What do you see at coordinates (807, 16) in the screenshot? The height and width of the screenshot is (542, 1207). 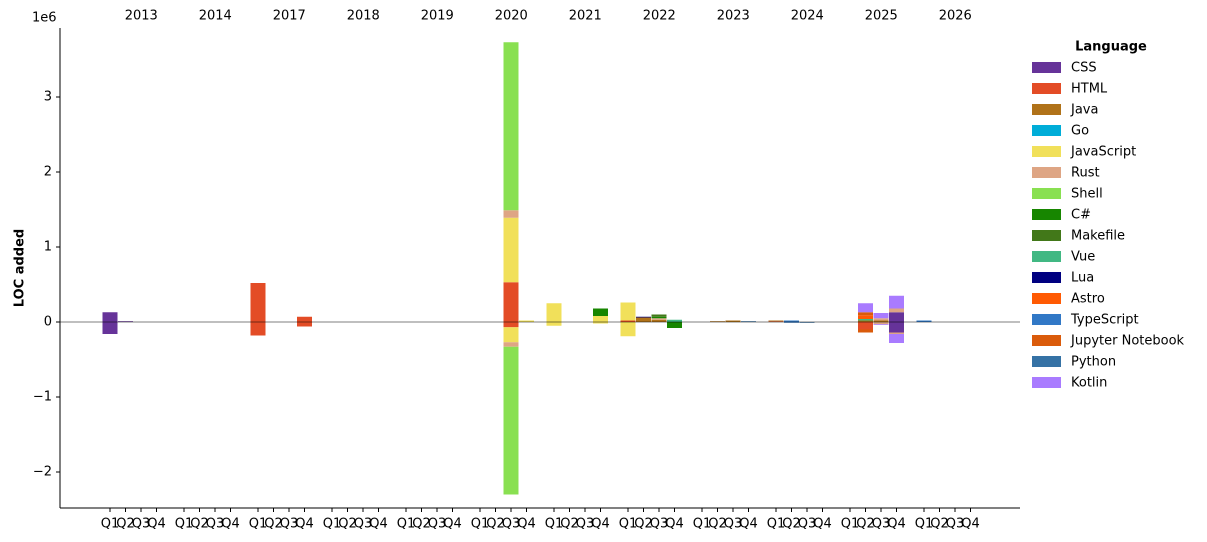 I see `group-label: 2024` at bounding box center [807, 16].